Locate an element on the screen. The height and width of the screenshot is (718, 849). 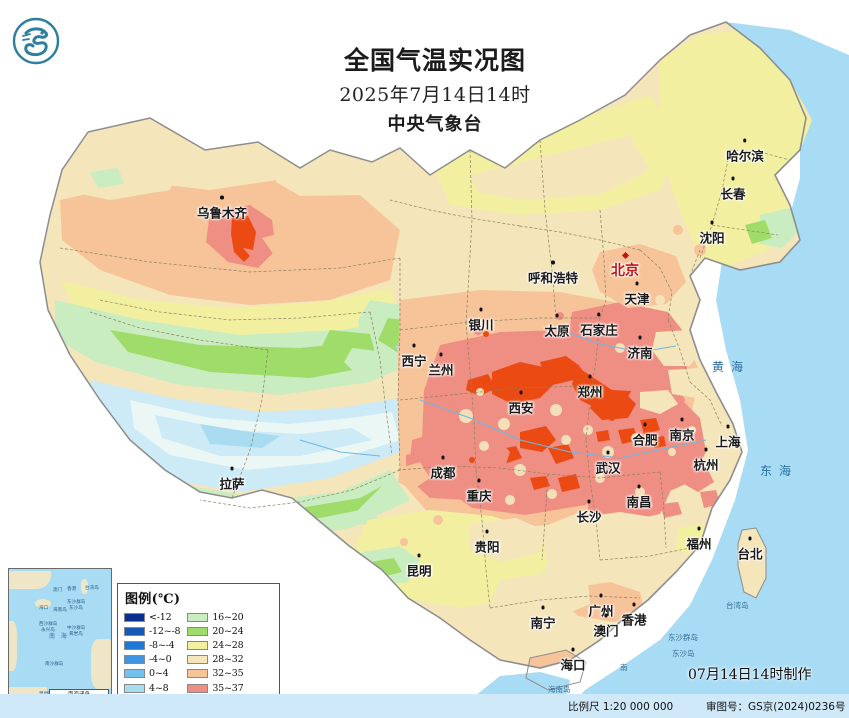
city-label: 贵阳 is located at coordinates (487, 542).